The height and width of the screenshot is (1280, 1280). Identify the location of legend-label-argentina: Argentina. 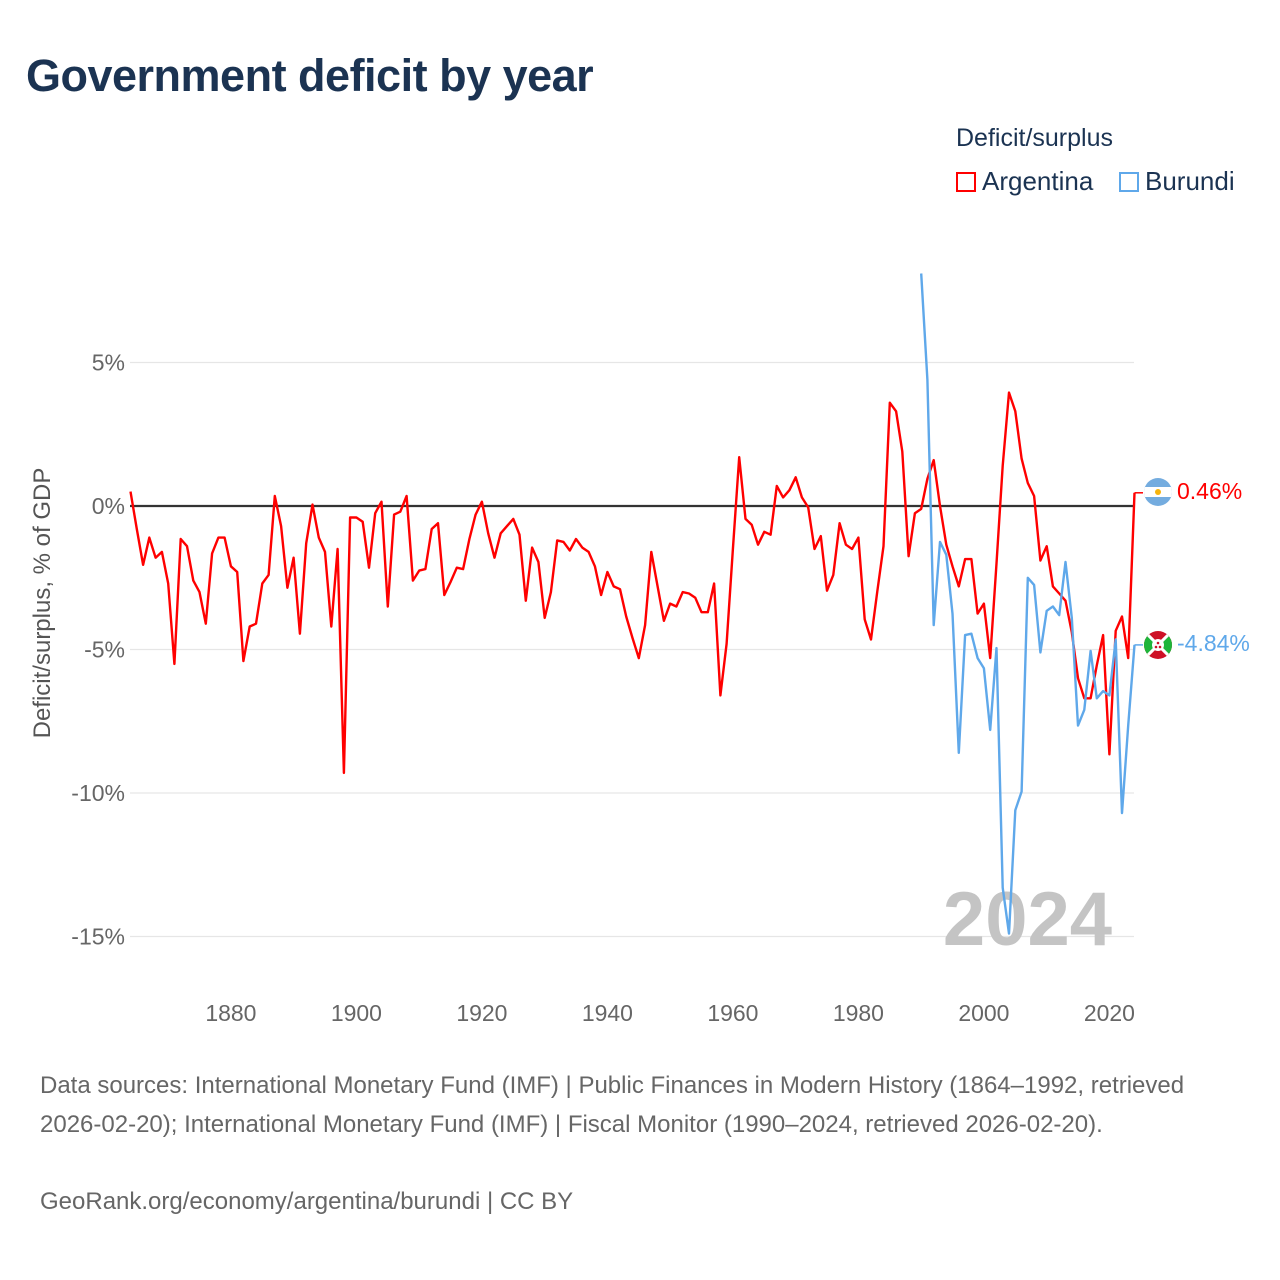
(1038, 181).